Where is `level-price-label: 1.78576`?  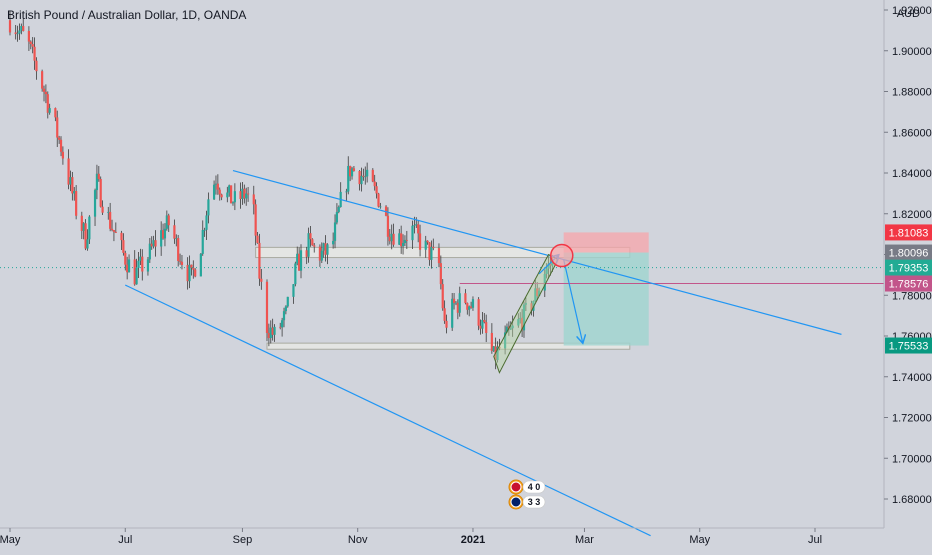
level-price-label: 1.78576 is located at coordinates (909, 285).